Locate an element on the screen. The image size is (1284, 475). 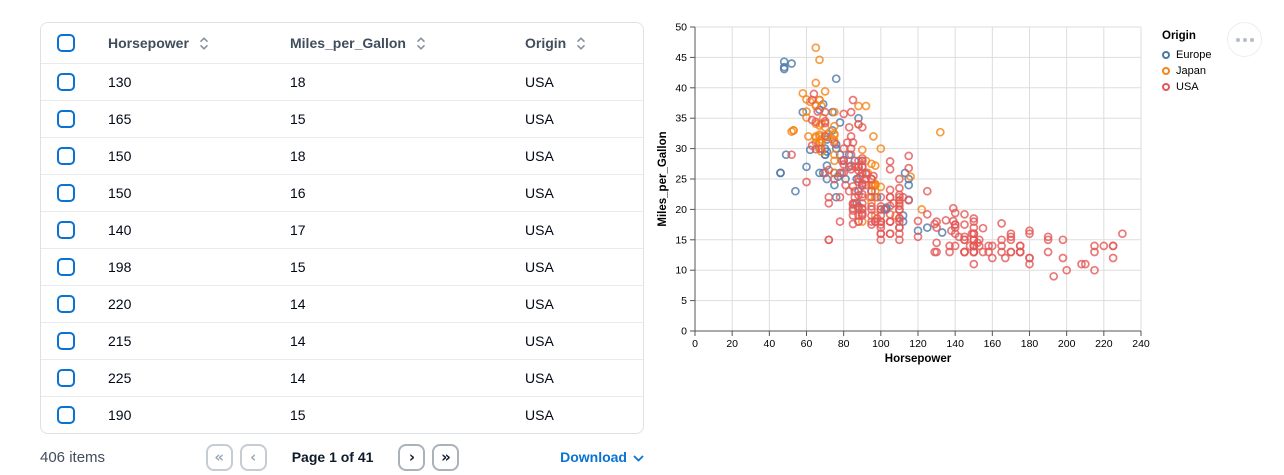
cell-miles-per-gallon: 18 is located at coordinates (298, 156).